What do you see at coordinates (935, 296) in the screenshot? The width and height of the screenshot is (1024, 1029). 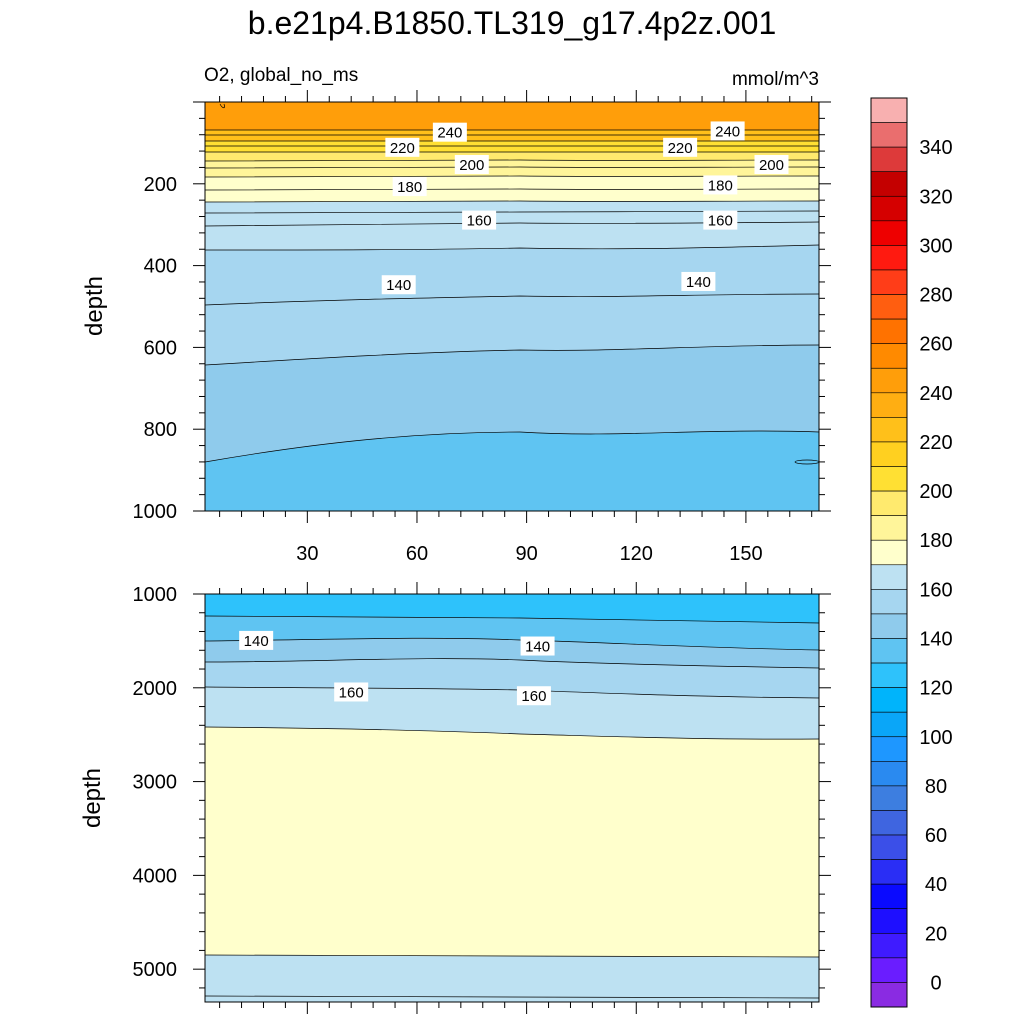 I see `colorbar-label: 280` at bounding box center [935, 296].